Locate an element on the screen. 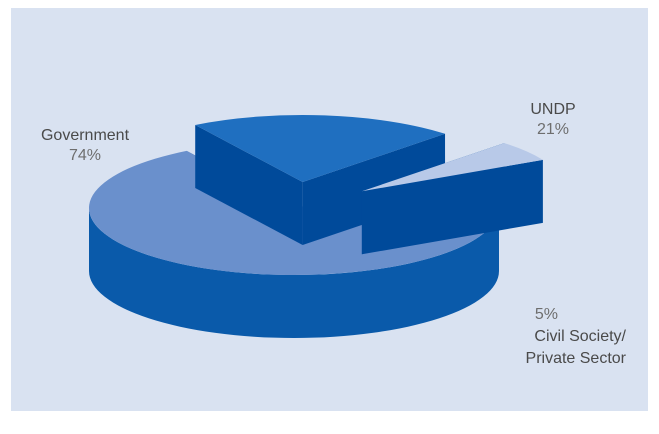 The height and width of the screenshot is (434, 659). label-civil-society-name-line2: Private Sector is located at coordinates (575, 358).